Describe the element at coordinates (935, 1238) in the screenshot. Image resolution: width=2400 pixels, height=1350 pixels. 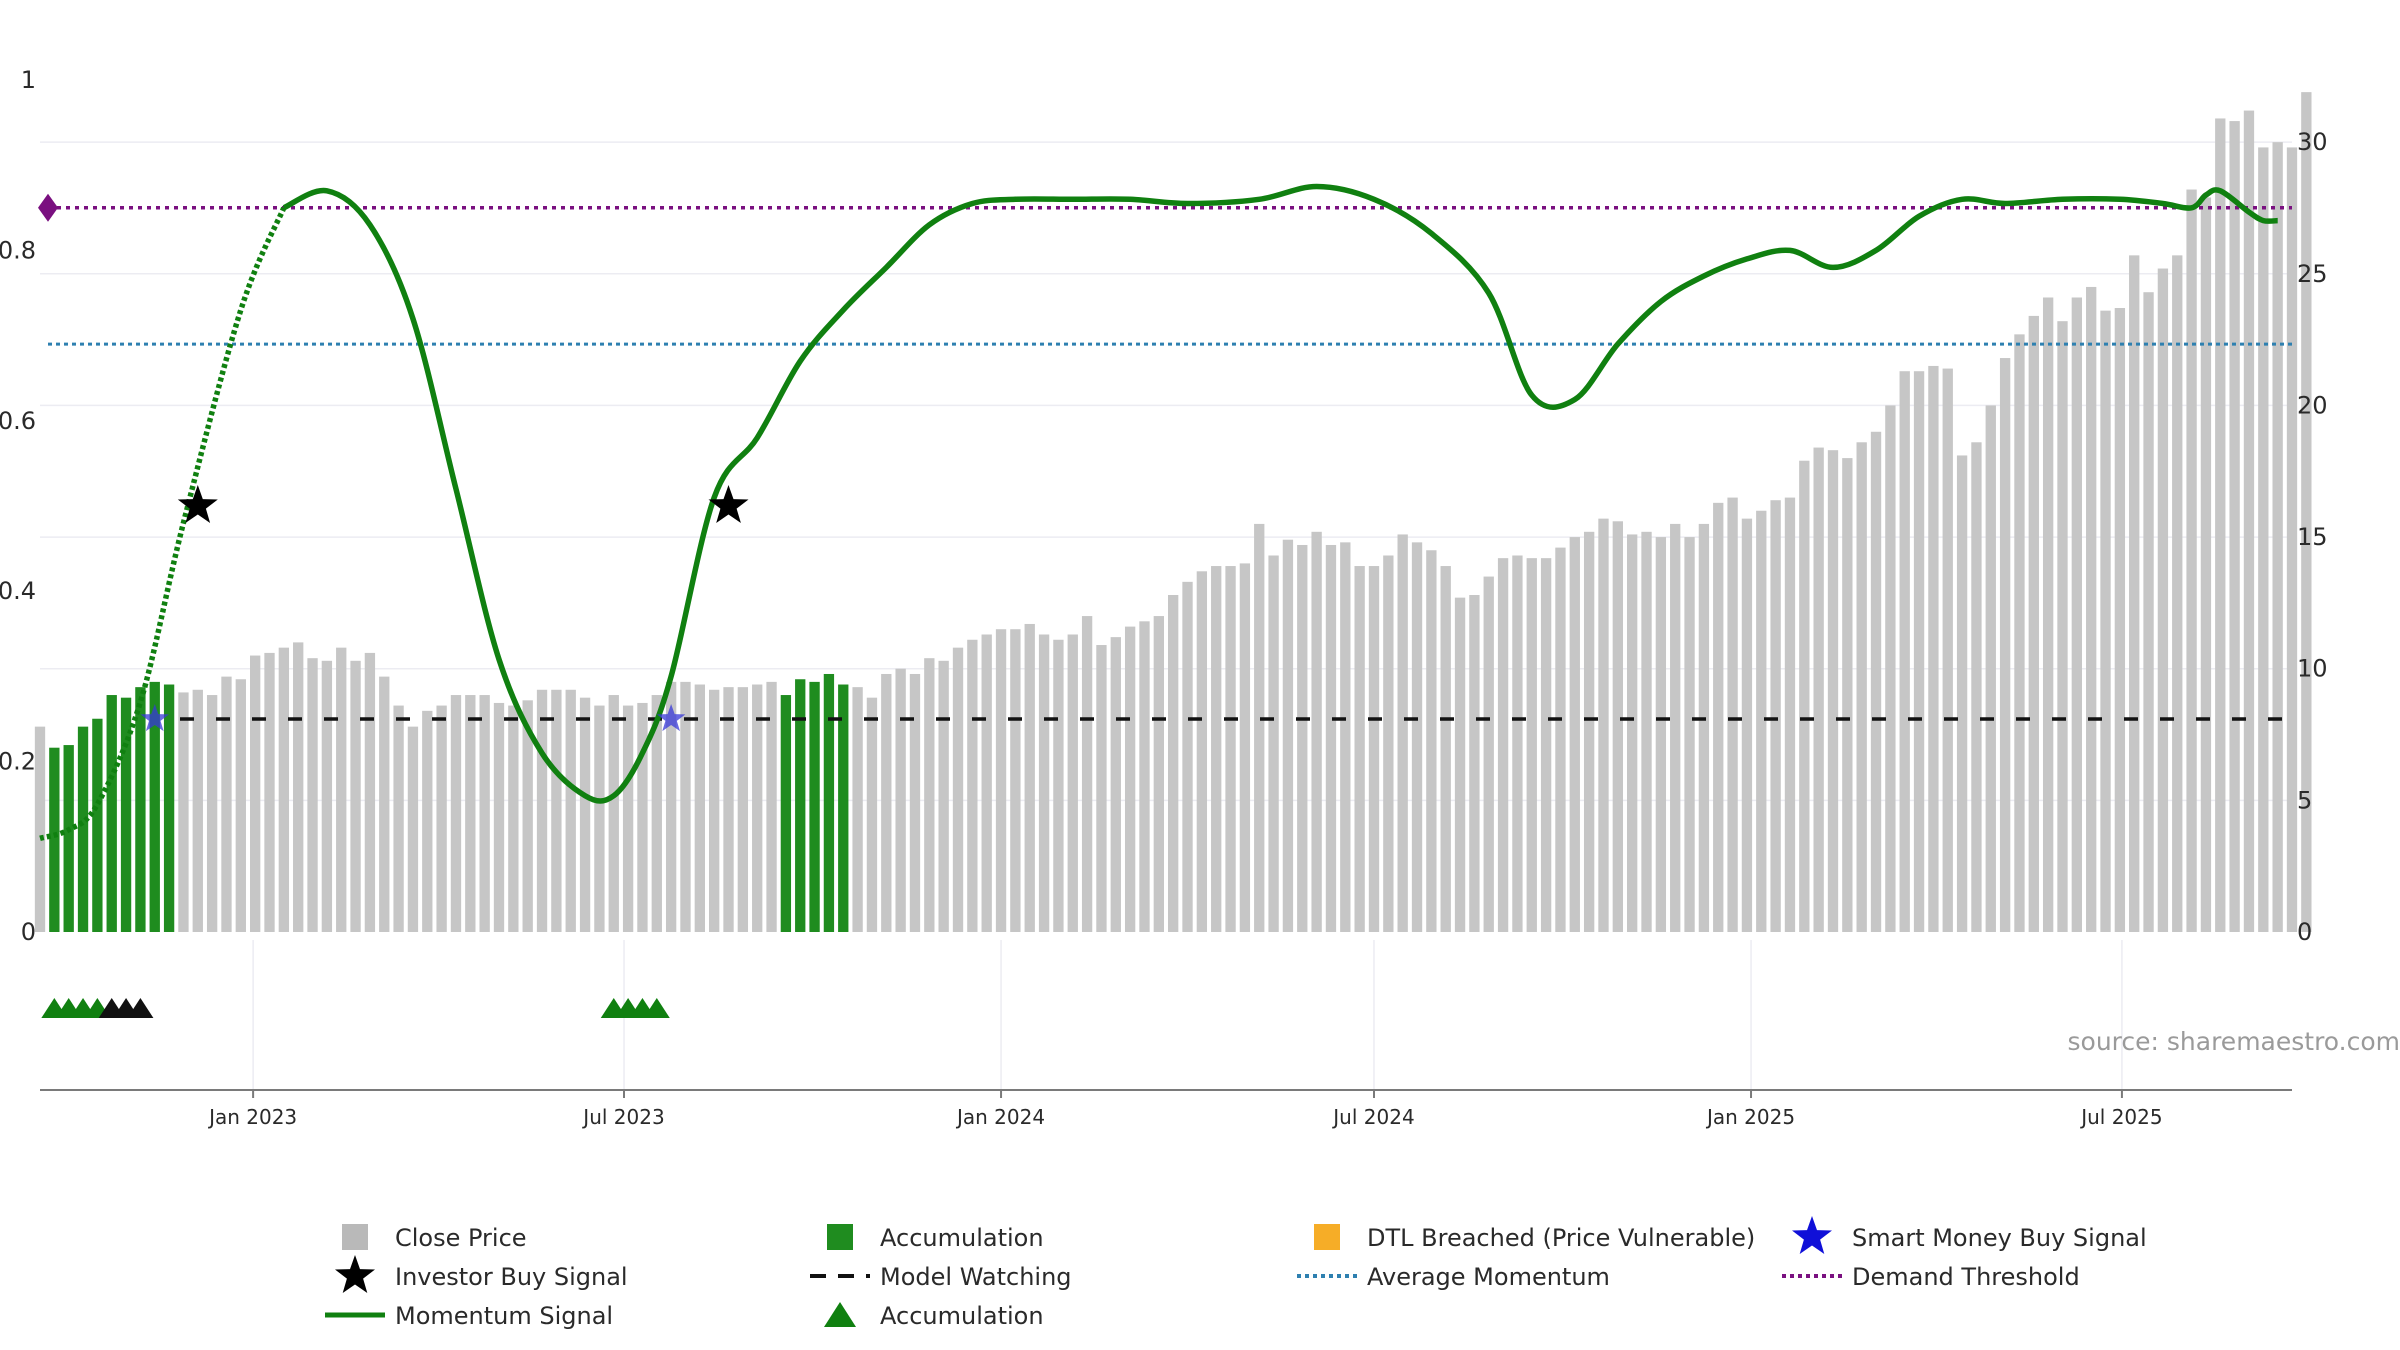
I see `legend-item: Accumulation` at that location.